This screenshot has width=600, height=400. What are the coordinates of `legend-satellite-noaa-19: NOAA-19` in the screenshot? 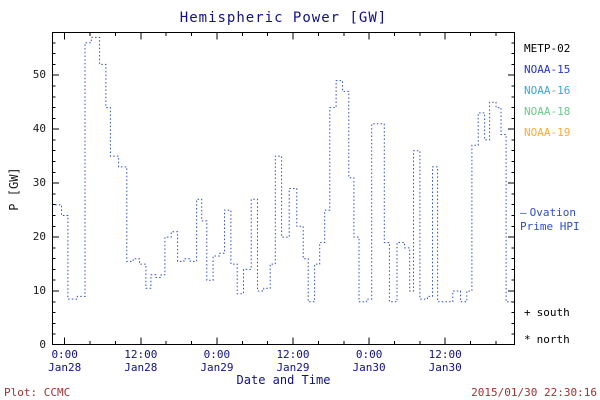 It's located at (547, 132).